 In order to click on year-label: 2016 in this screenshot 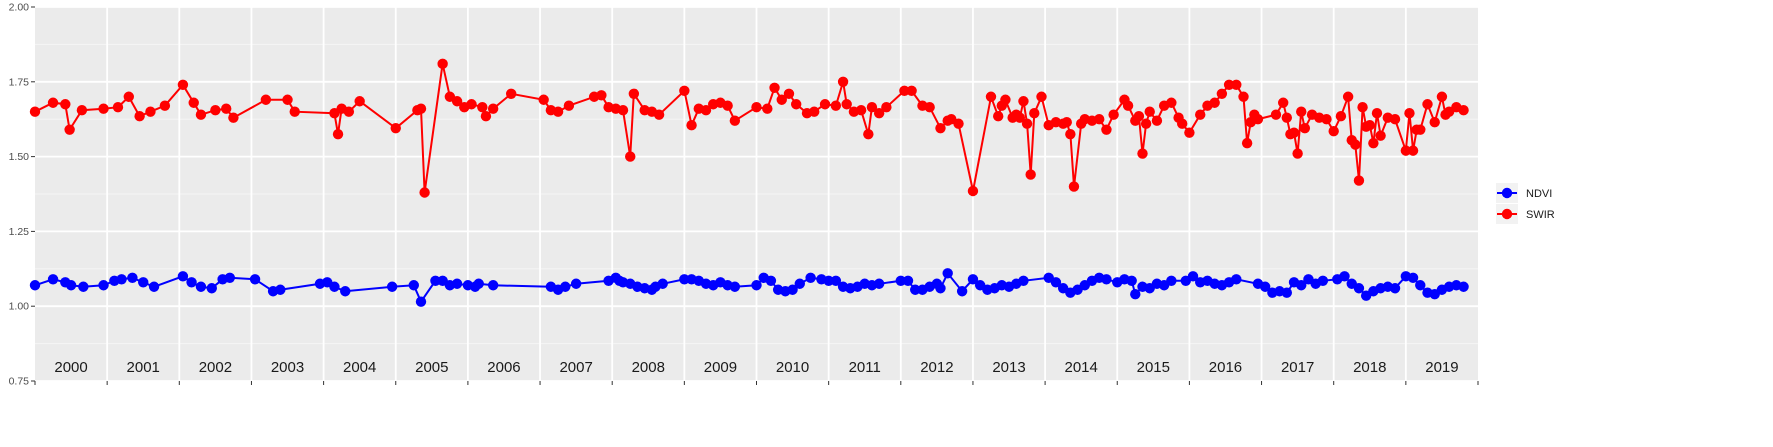, I will do `click(1225, 367)`.